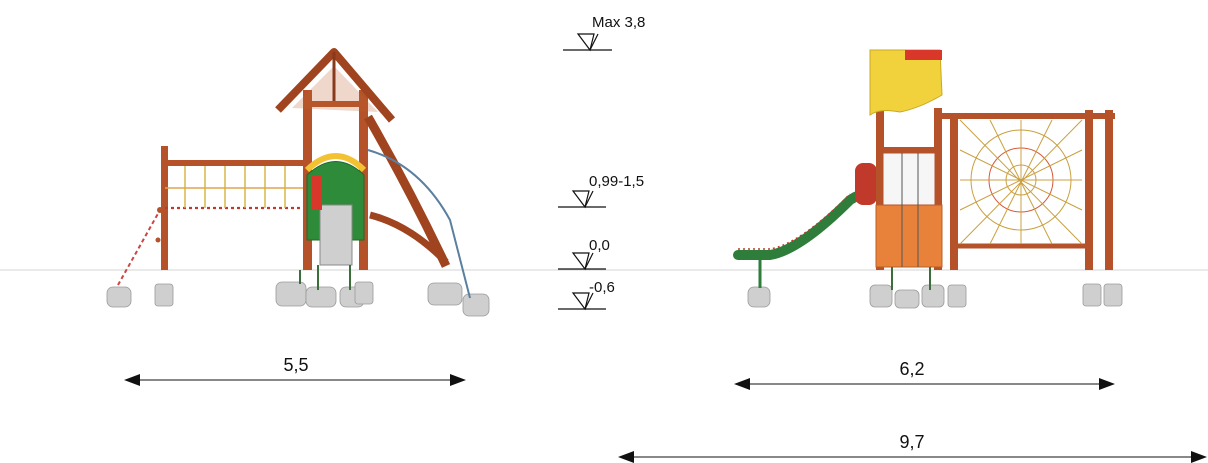 Image resolution: width=1208 pixels, height=463 pixels. I want to click on dimension-total, so click(912, 457).